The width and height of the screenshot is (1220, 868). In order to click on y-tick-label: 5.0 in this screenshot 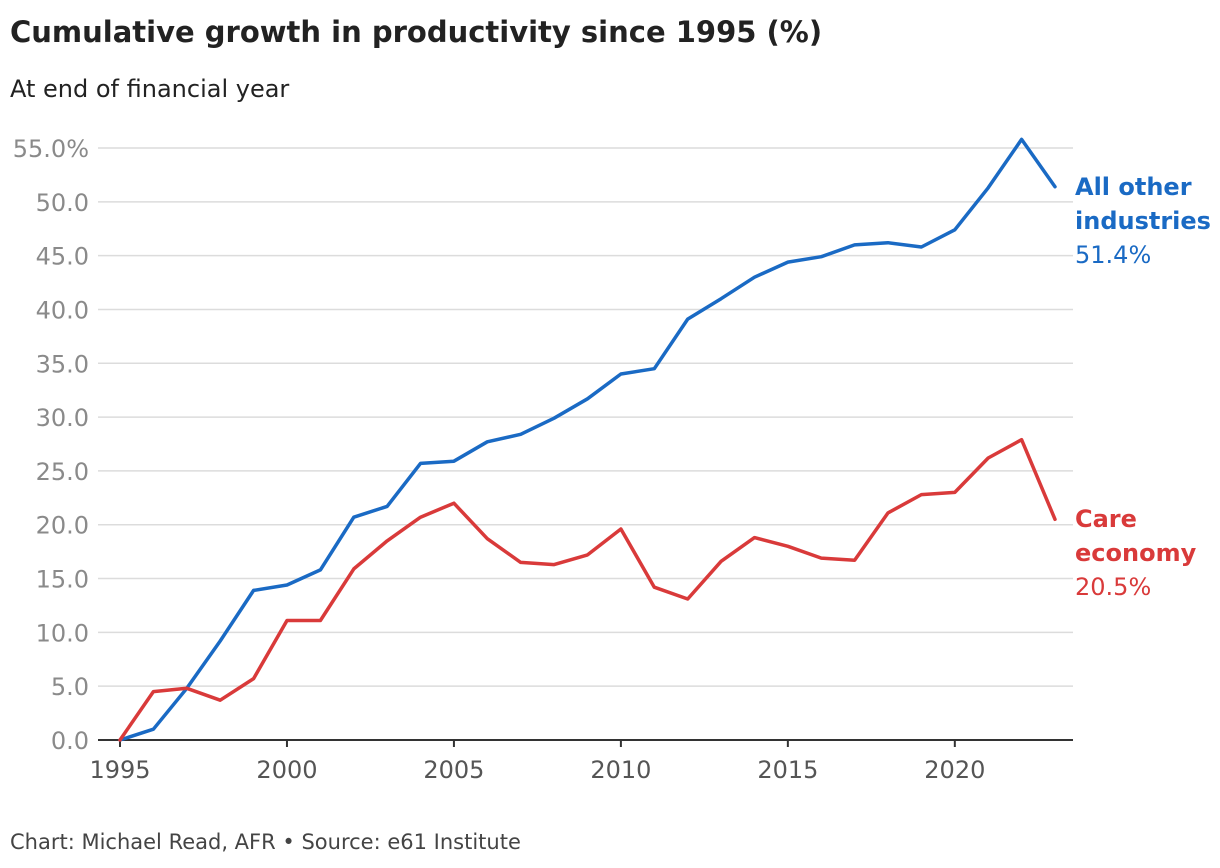, I will do `click(70, 687)`.